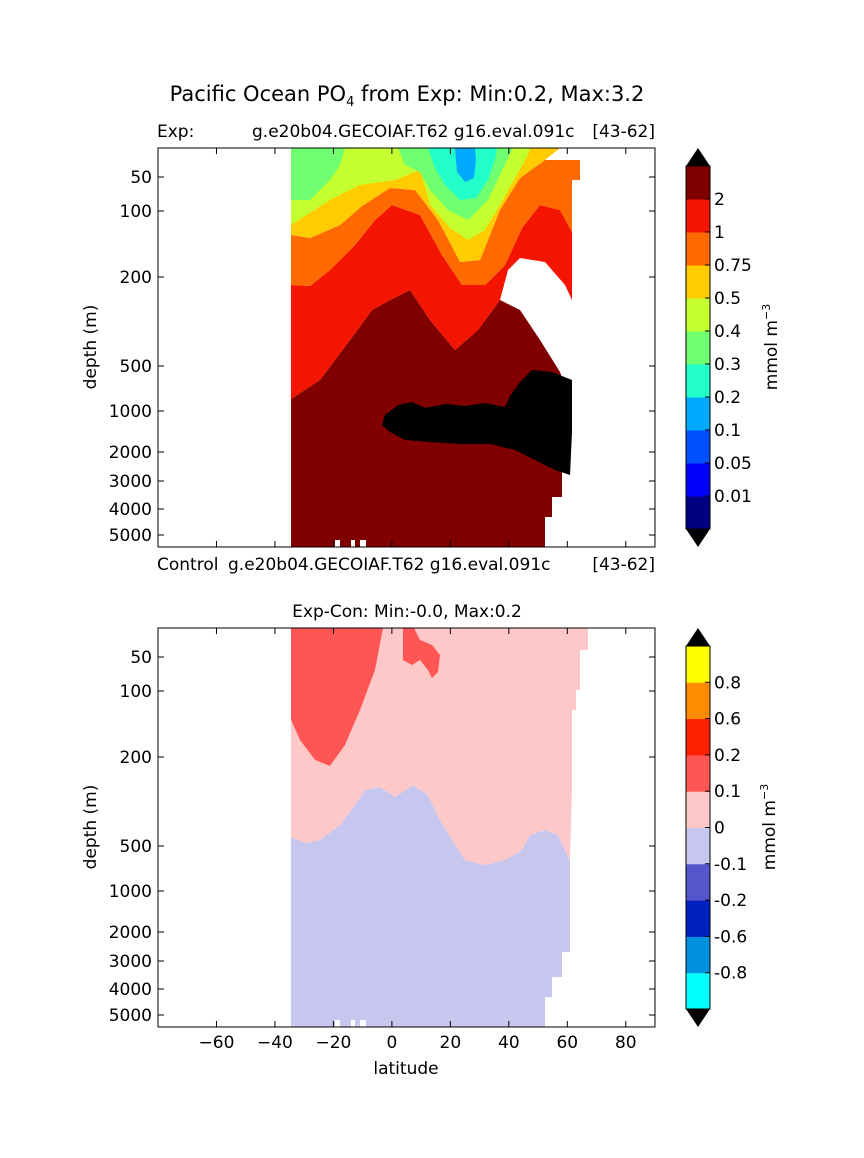 The height and width of the screenshot is (1158, 864). I want to click on diff-colorbar-label: 0.6, so click(727, 720).